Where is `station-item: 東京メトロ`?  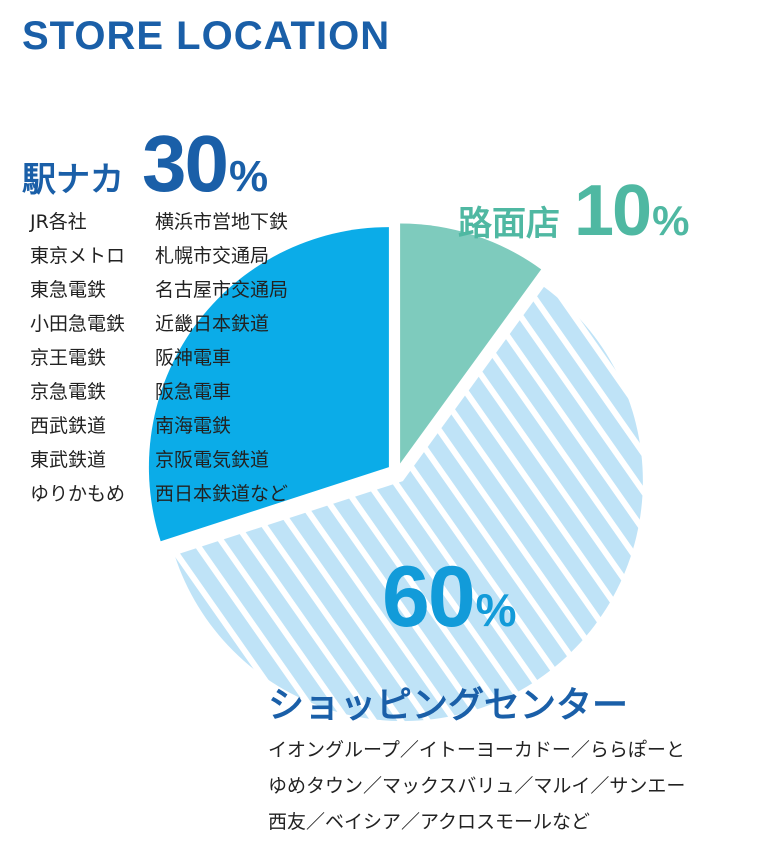 station-item: 東京メトロ is located at coordinates (78, 256).